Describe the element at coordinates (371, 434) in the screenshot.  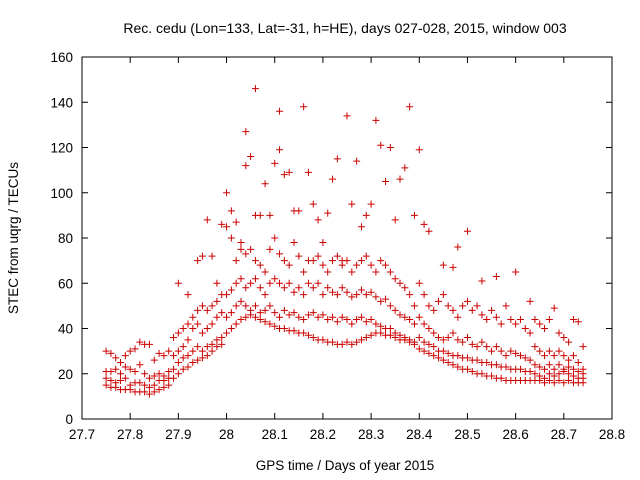
I see `x-tick-label: 28.3` at that location.